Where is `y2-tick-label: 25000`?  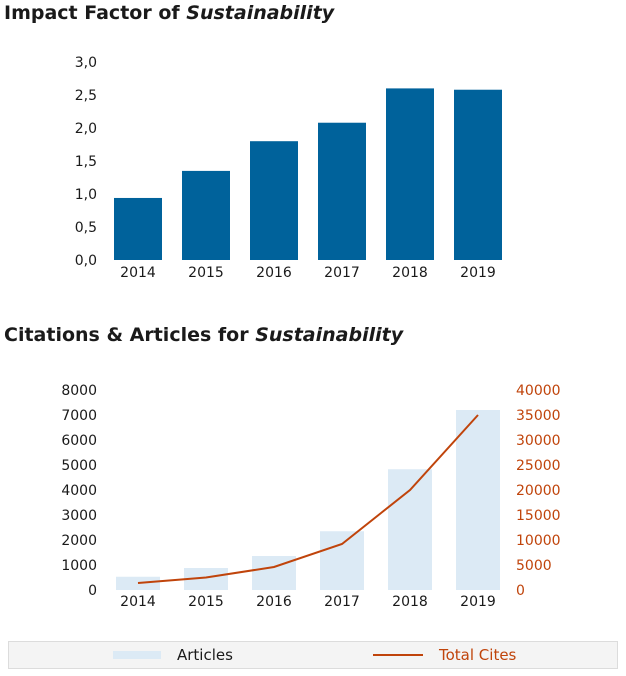 y2-tick-label: 25000 is located at coordinates (538, 466).